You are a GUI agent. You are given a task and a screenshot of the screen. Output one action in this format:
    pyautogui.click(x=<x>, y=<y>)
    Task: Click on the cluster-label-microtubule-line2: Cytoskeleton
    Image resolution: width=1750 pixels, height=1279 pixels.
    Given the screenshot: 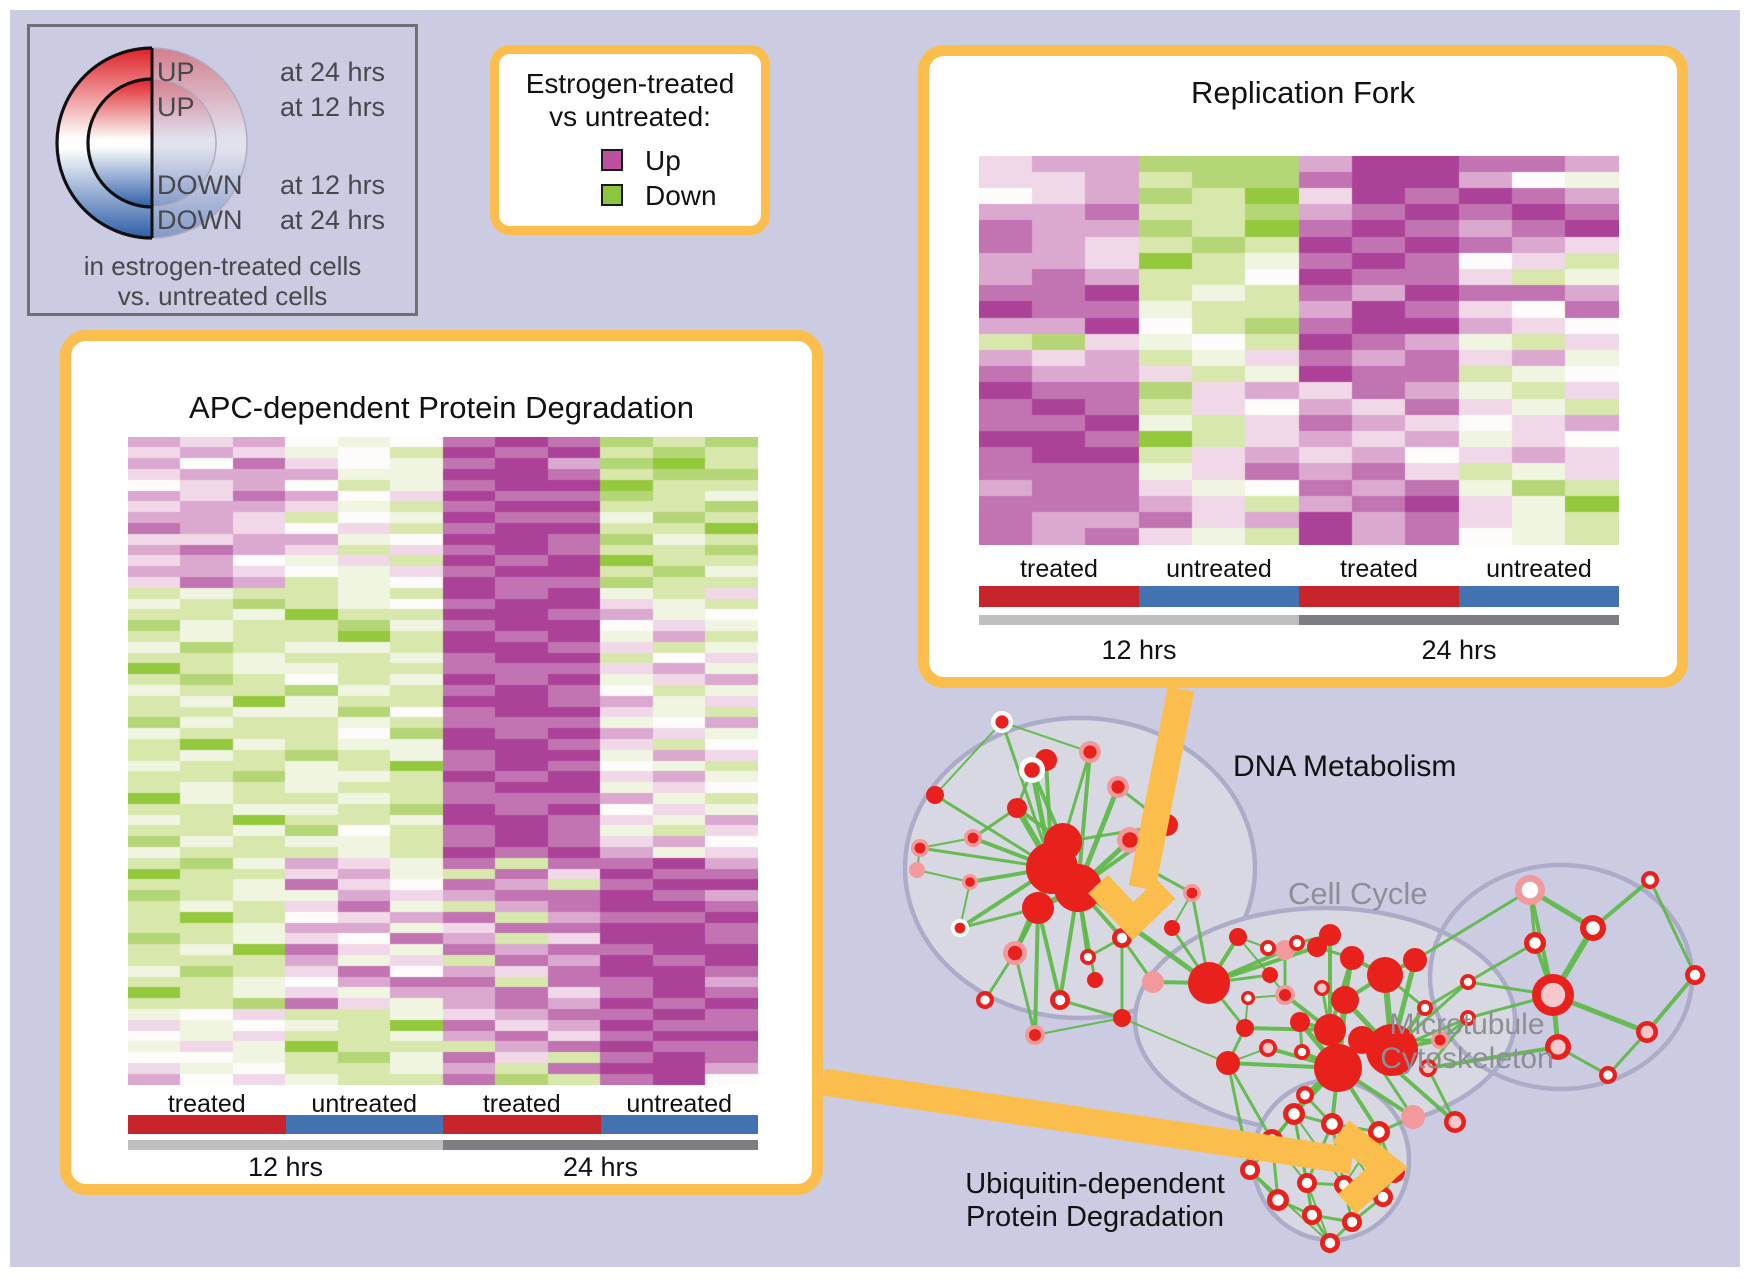 What is the action you would take?
    pyautogui.click(x=1467, y=1058)
    